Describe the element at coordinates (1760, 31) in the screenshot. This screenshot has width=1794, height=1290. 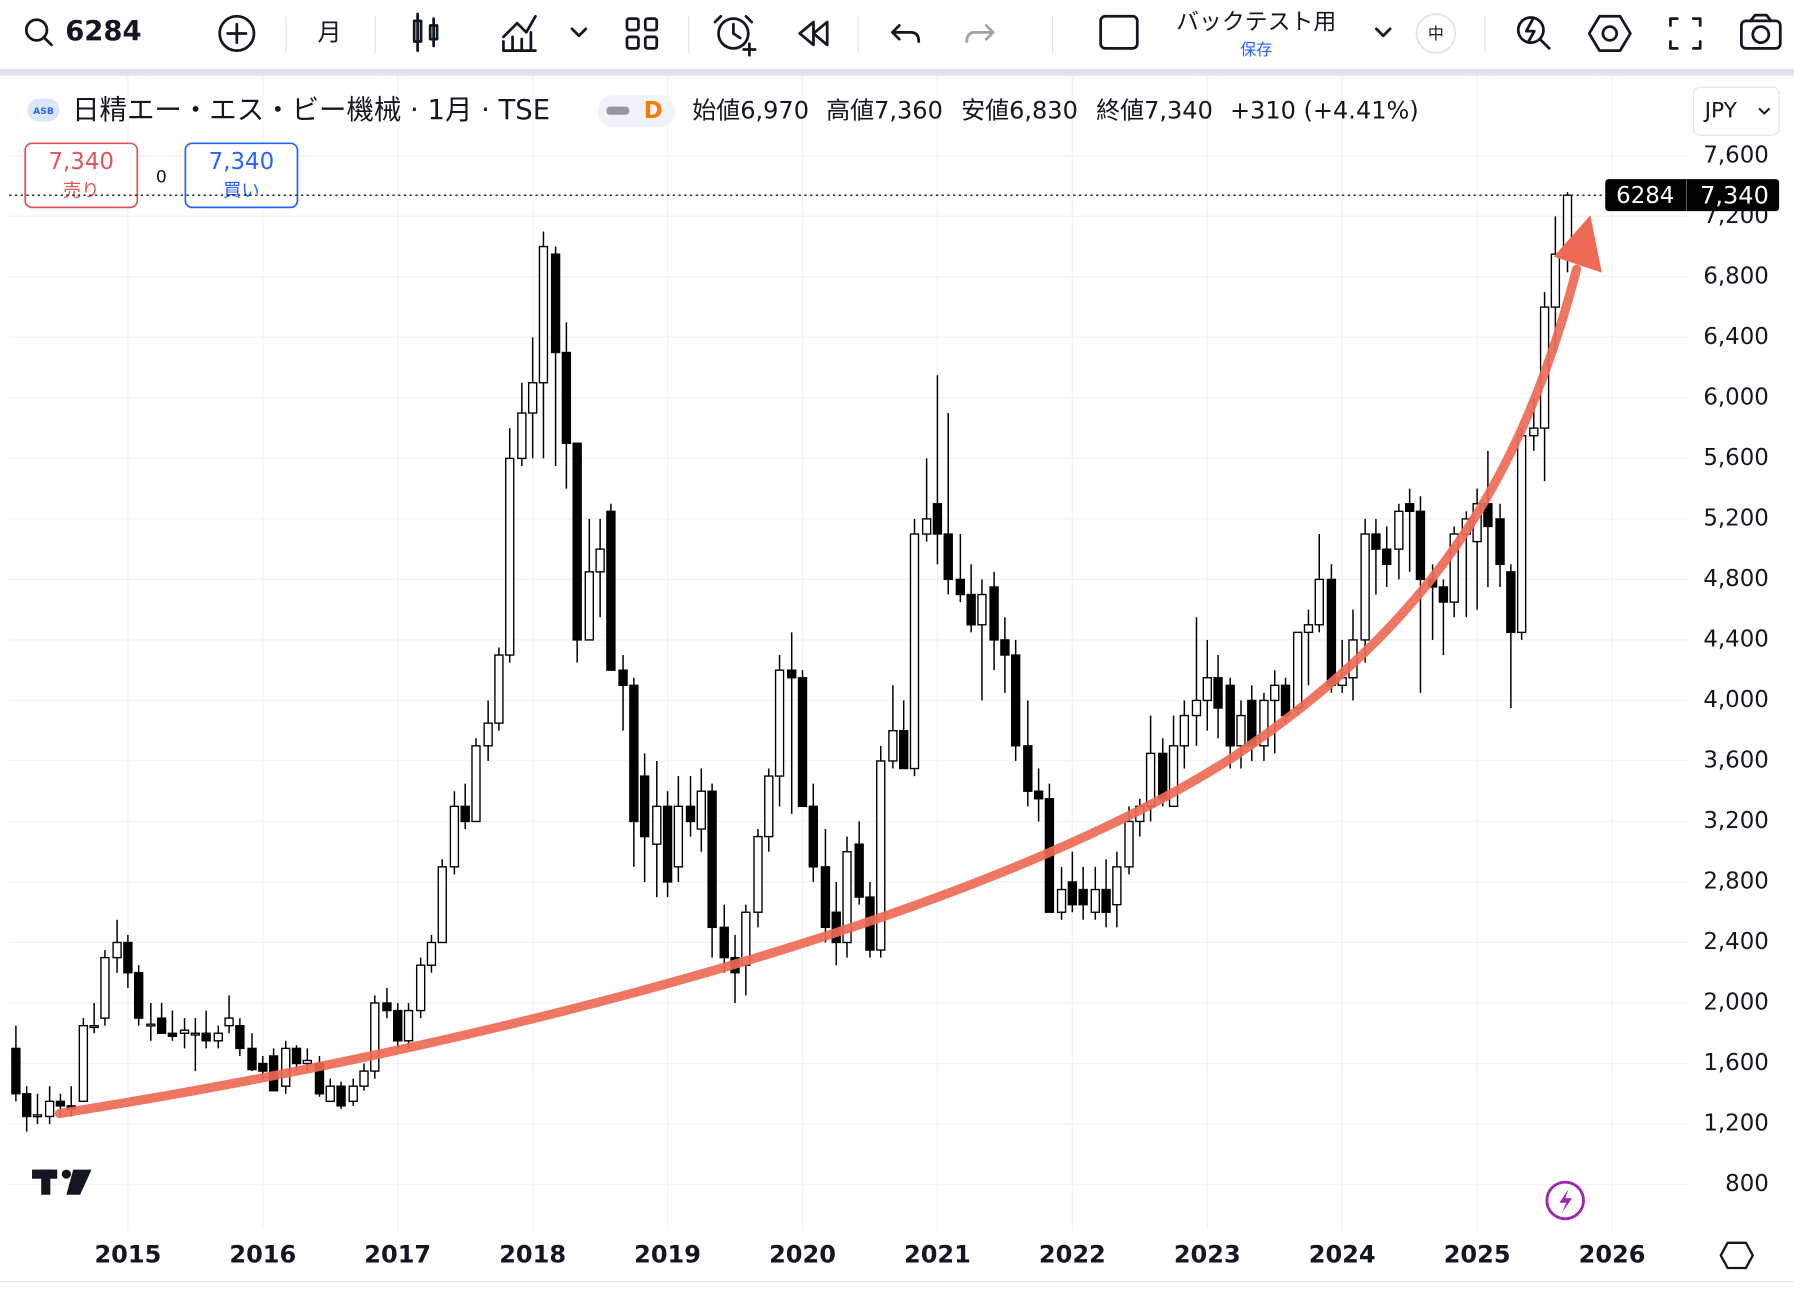
I see `screenshot` at that location.